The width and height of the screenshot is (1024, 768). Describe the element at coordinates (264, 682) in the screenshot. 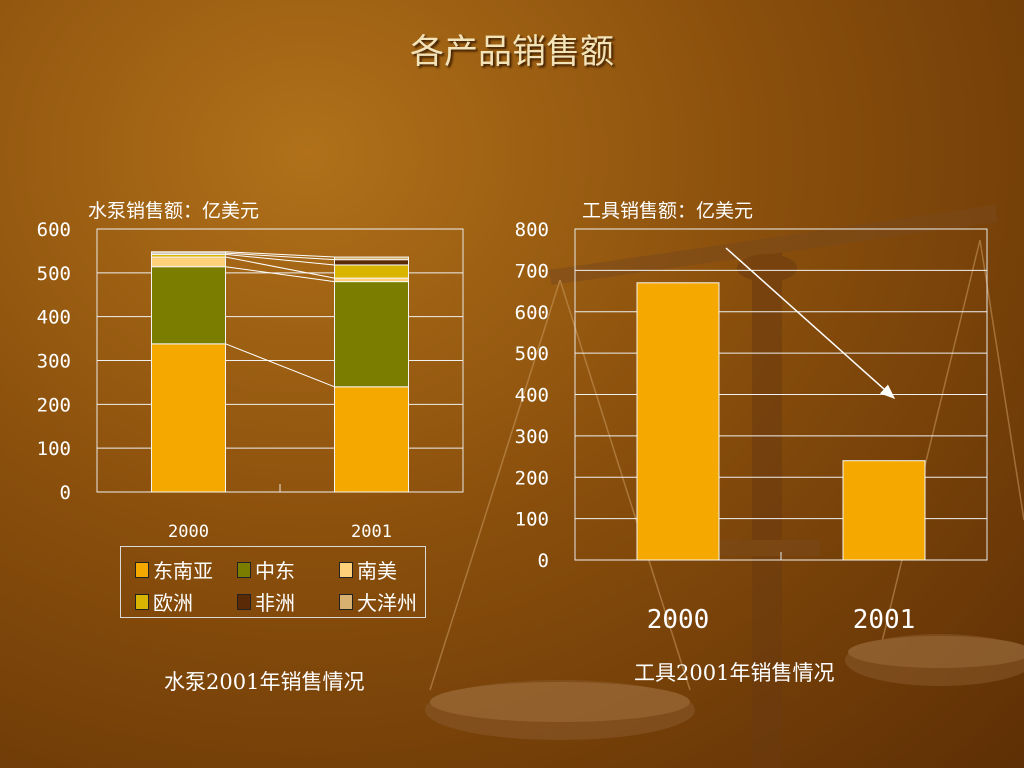

I see `pump-chart-caption: 水泵2001年销售情况` at that location.